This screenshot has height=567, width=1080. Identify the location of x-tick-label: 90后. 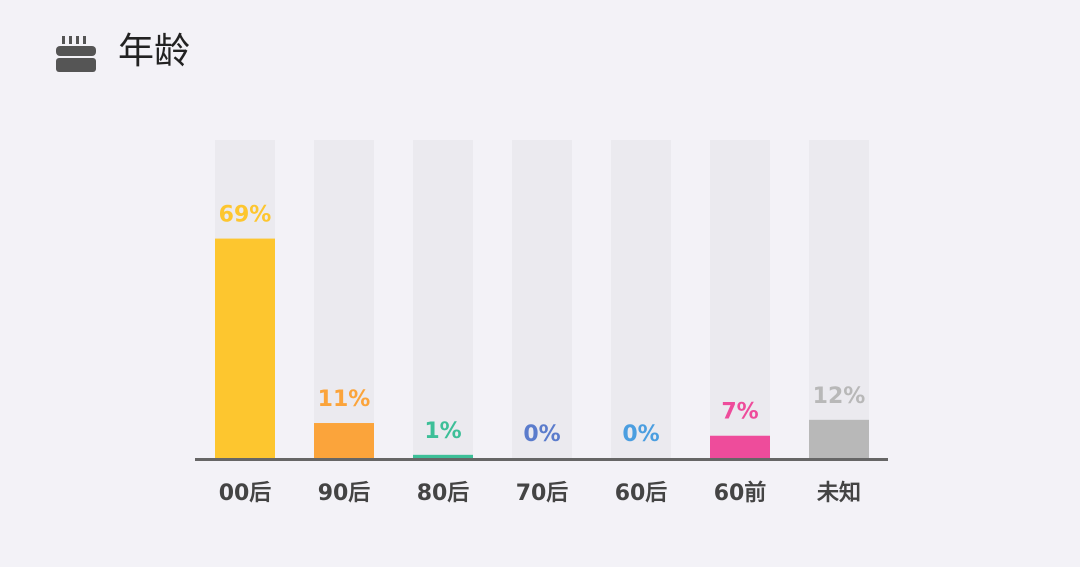
(344, 493).